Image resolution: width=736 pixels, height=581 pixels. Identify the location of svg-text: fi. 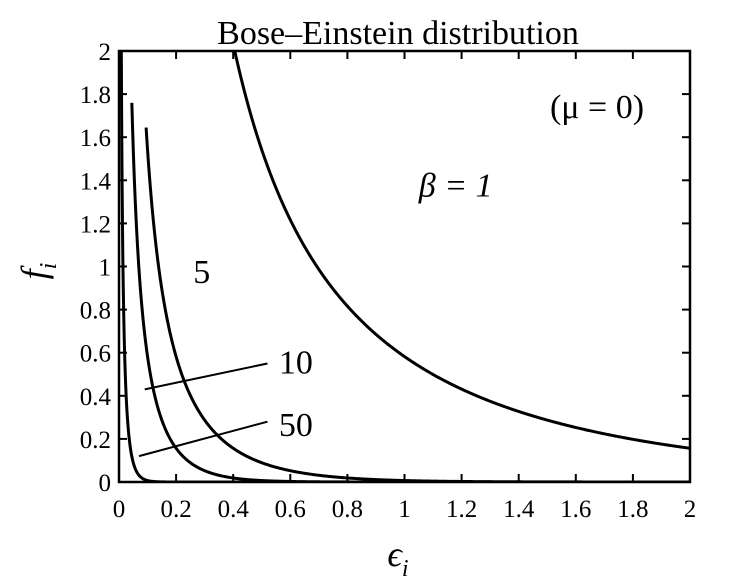
(38, 271).